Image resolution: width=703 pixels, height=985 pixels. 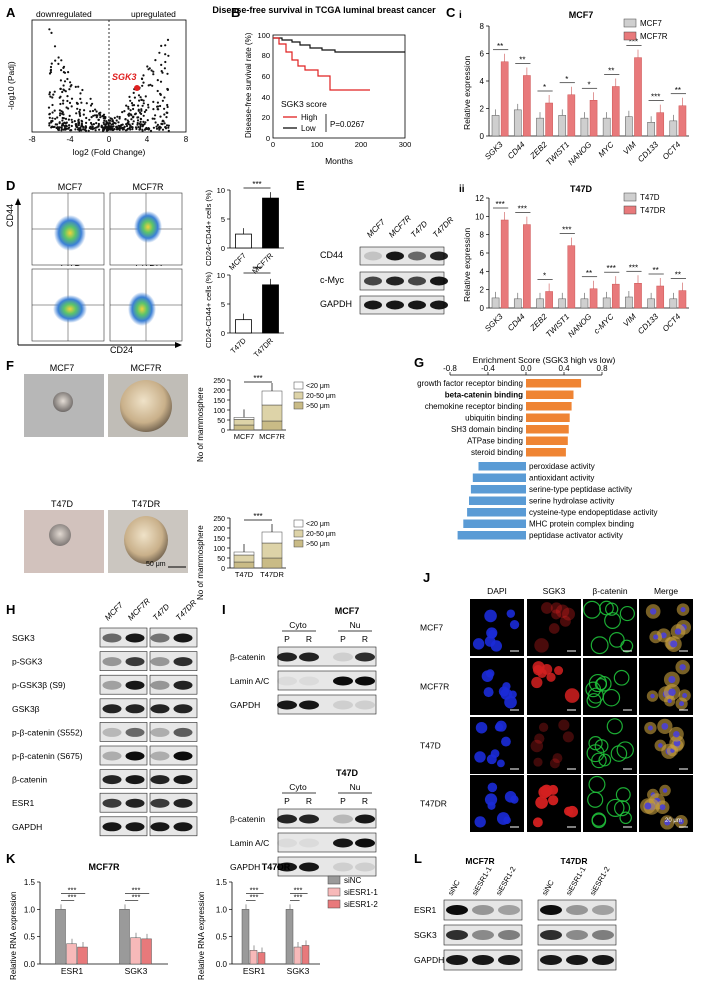 I want to click on x-ticks: -8 -4 0 4 8, so click(x=108, y=139).